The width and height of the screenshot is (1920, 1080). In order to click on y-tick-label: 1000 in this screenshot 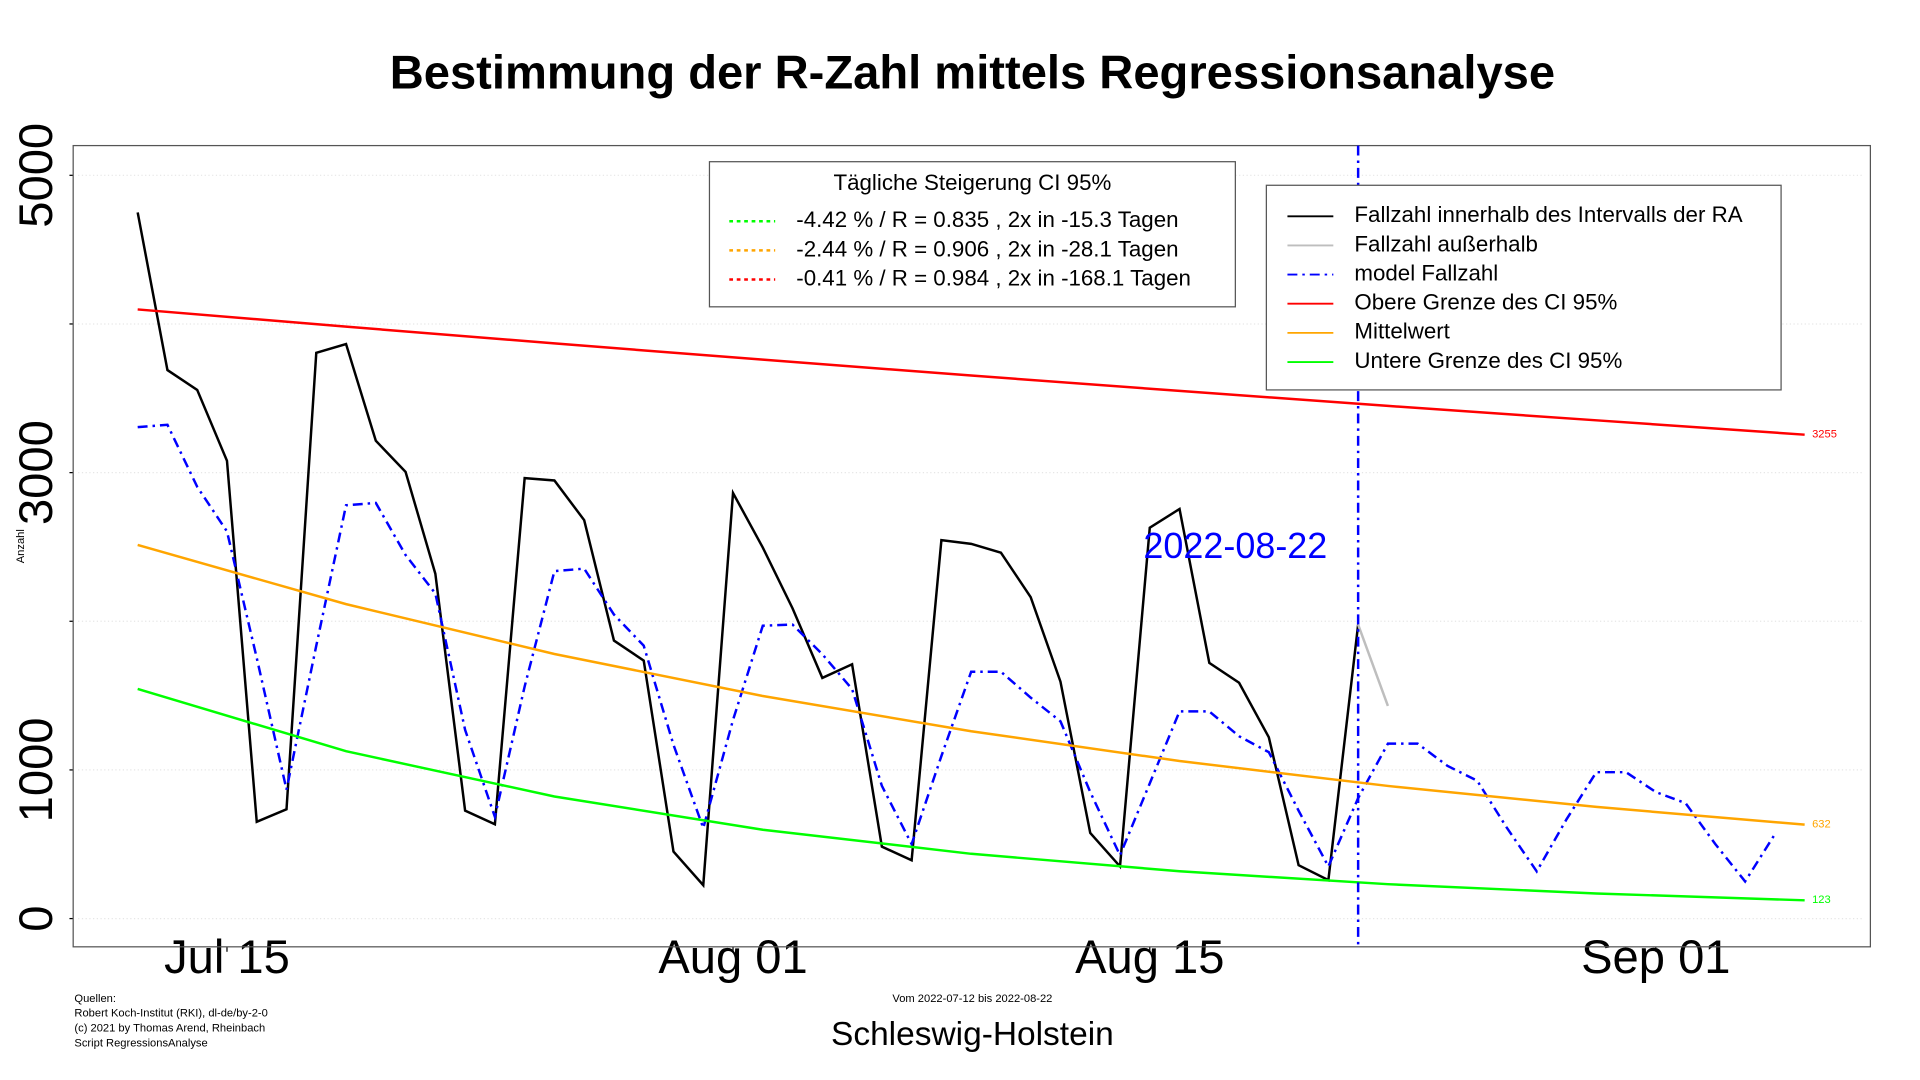, I will do `click(35, 770)`.